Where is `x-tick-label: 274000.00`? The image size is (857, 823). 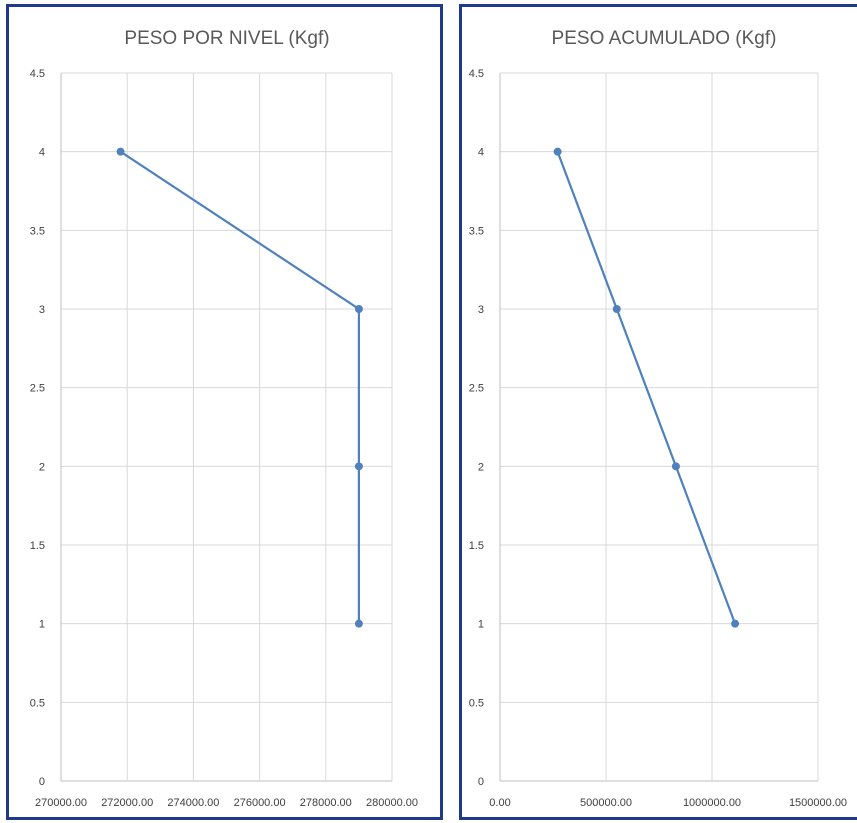
x-tick-label: 274000.00 is located at coordinates (193, 803).